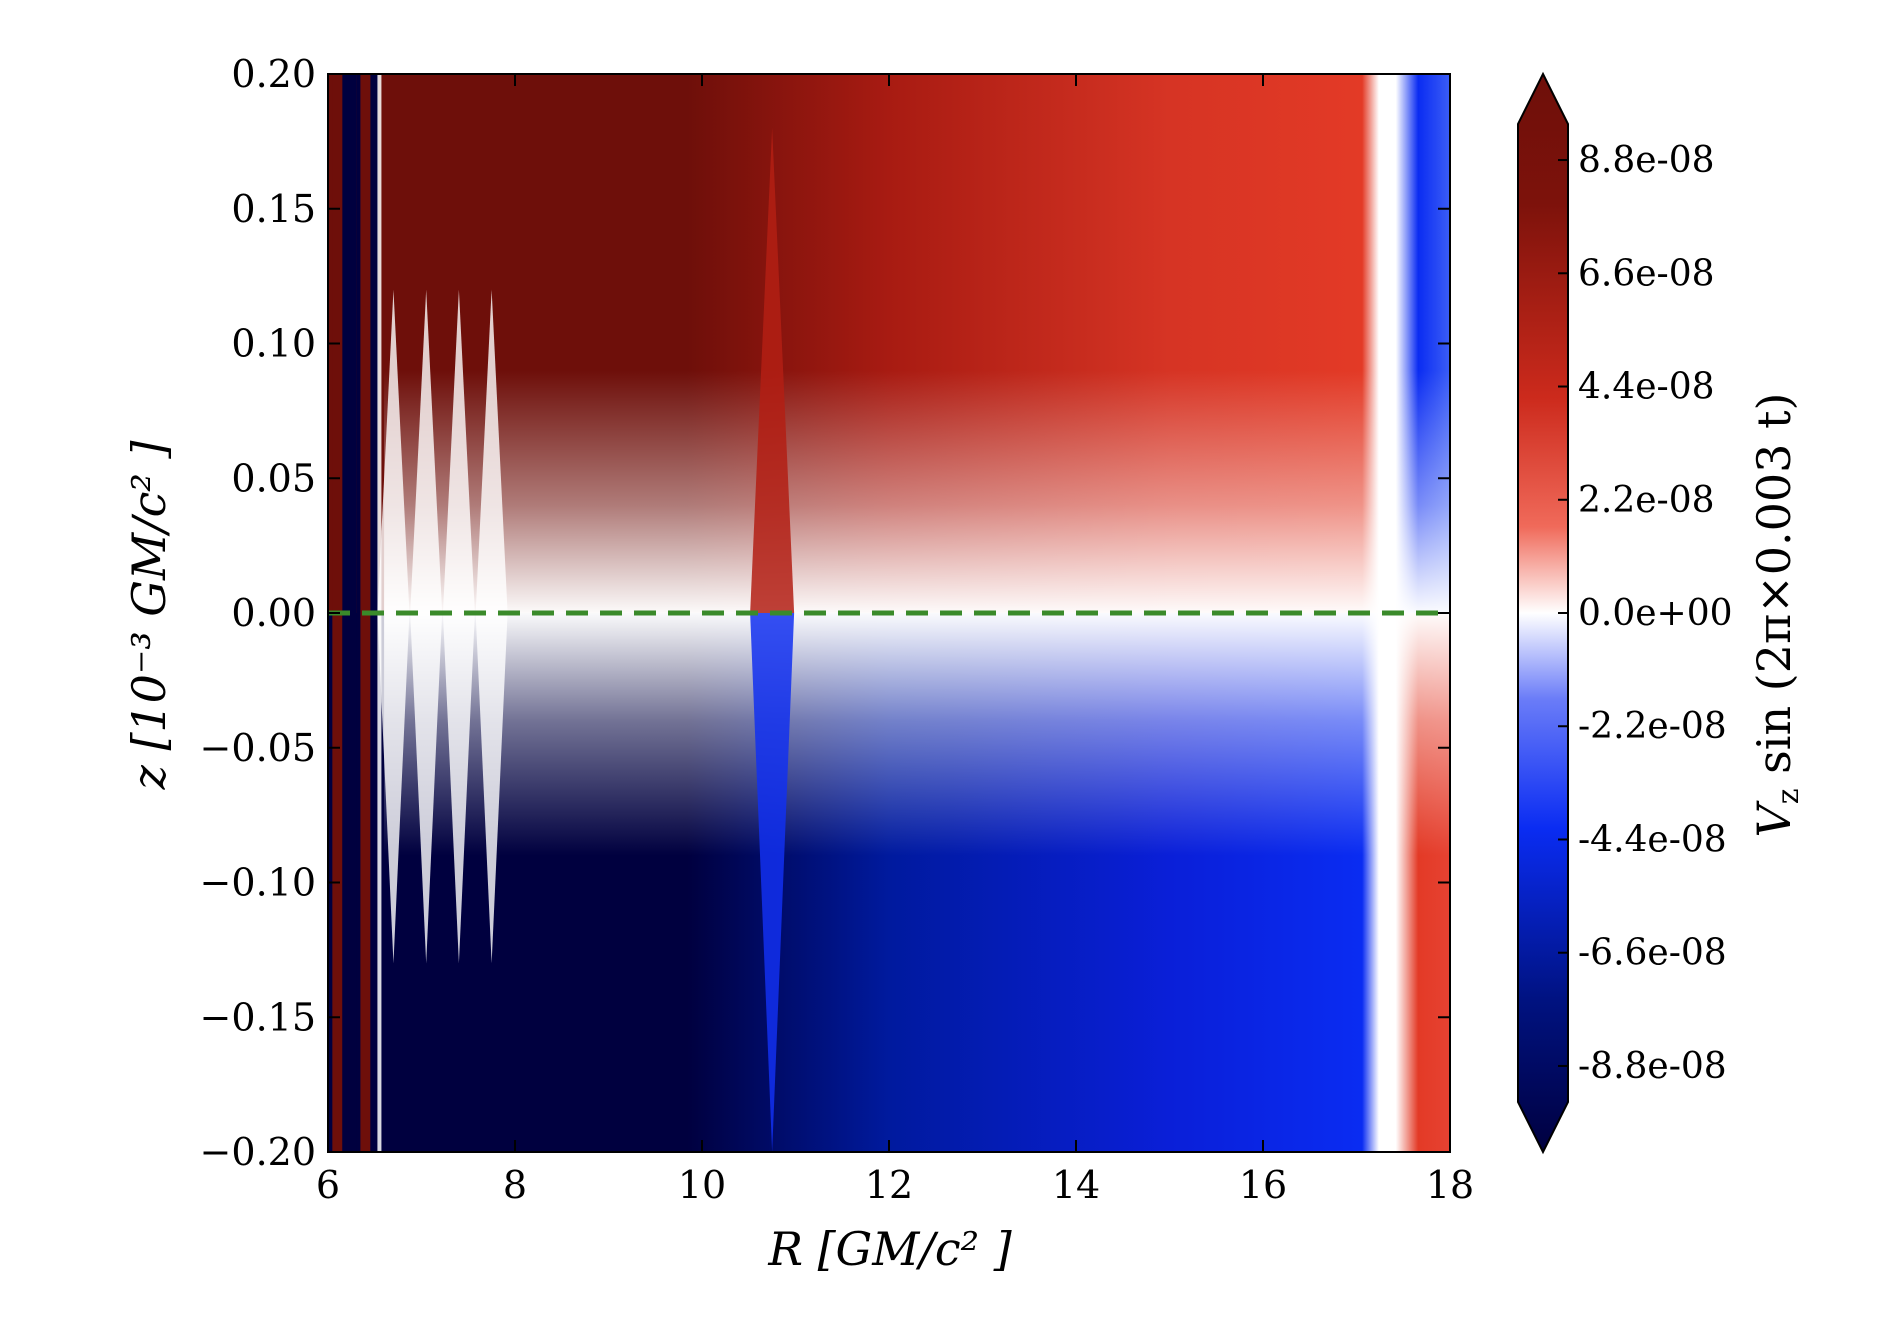  What do you see at coordinates (1263, 1185) in the screenshot?
I see `x-tick-label: 16` at bounding box center [1263, 1185].